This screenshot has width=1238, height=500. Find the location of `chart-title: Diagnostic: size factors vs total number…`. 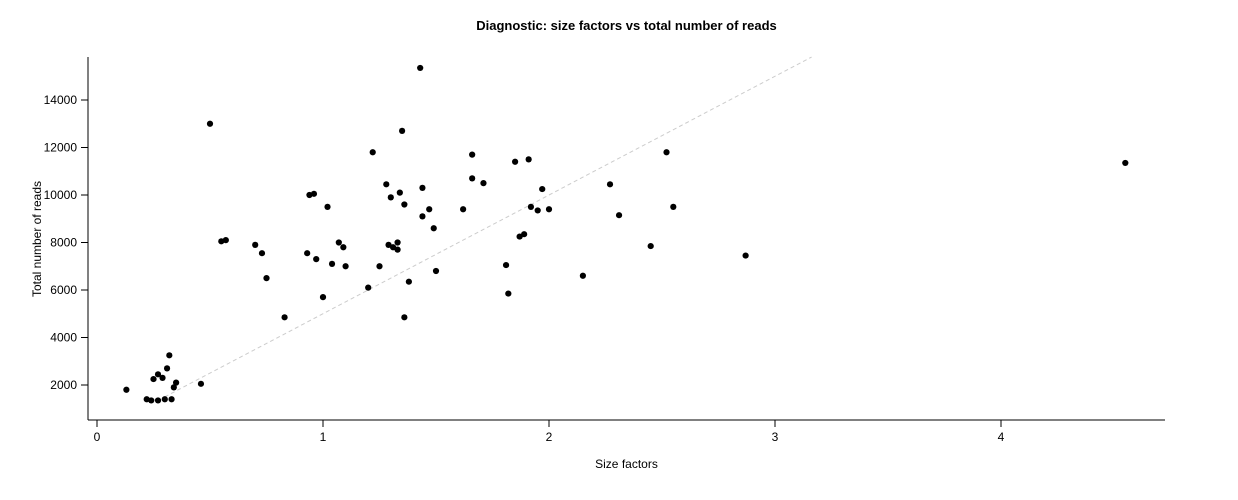

chart-title: Diagnostic: size factors vs total number… is located at coordinates (626, 25).